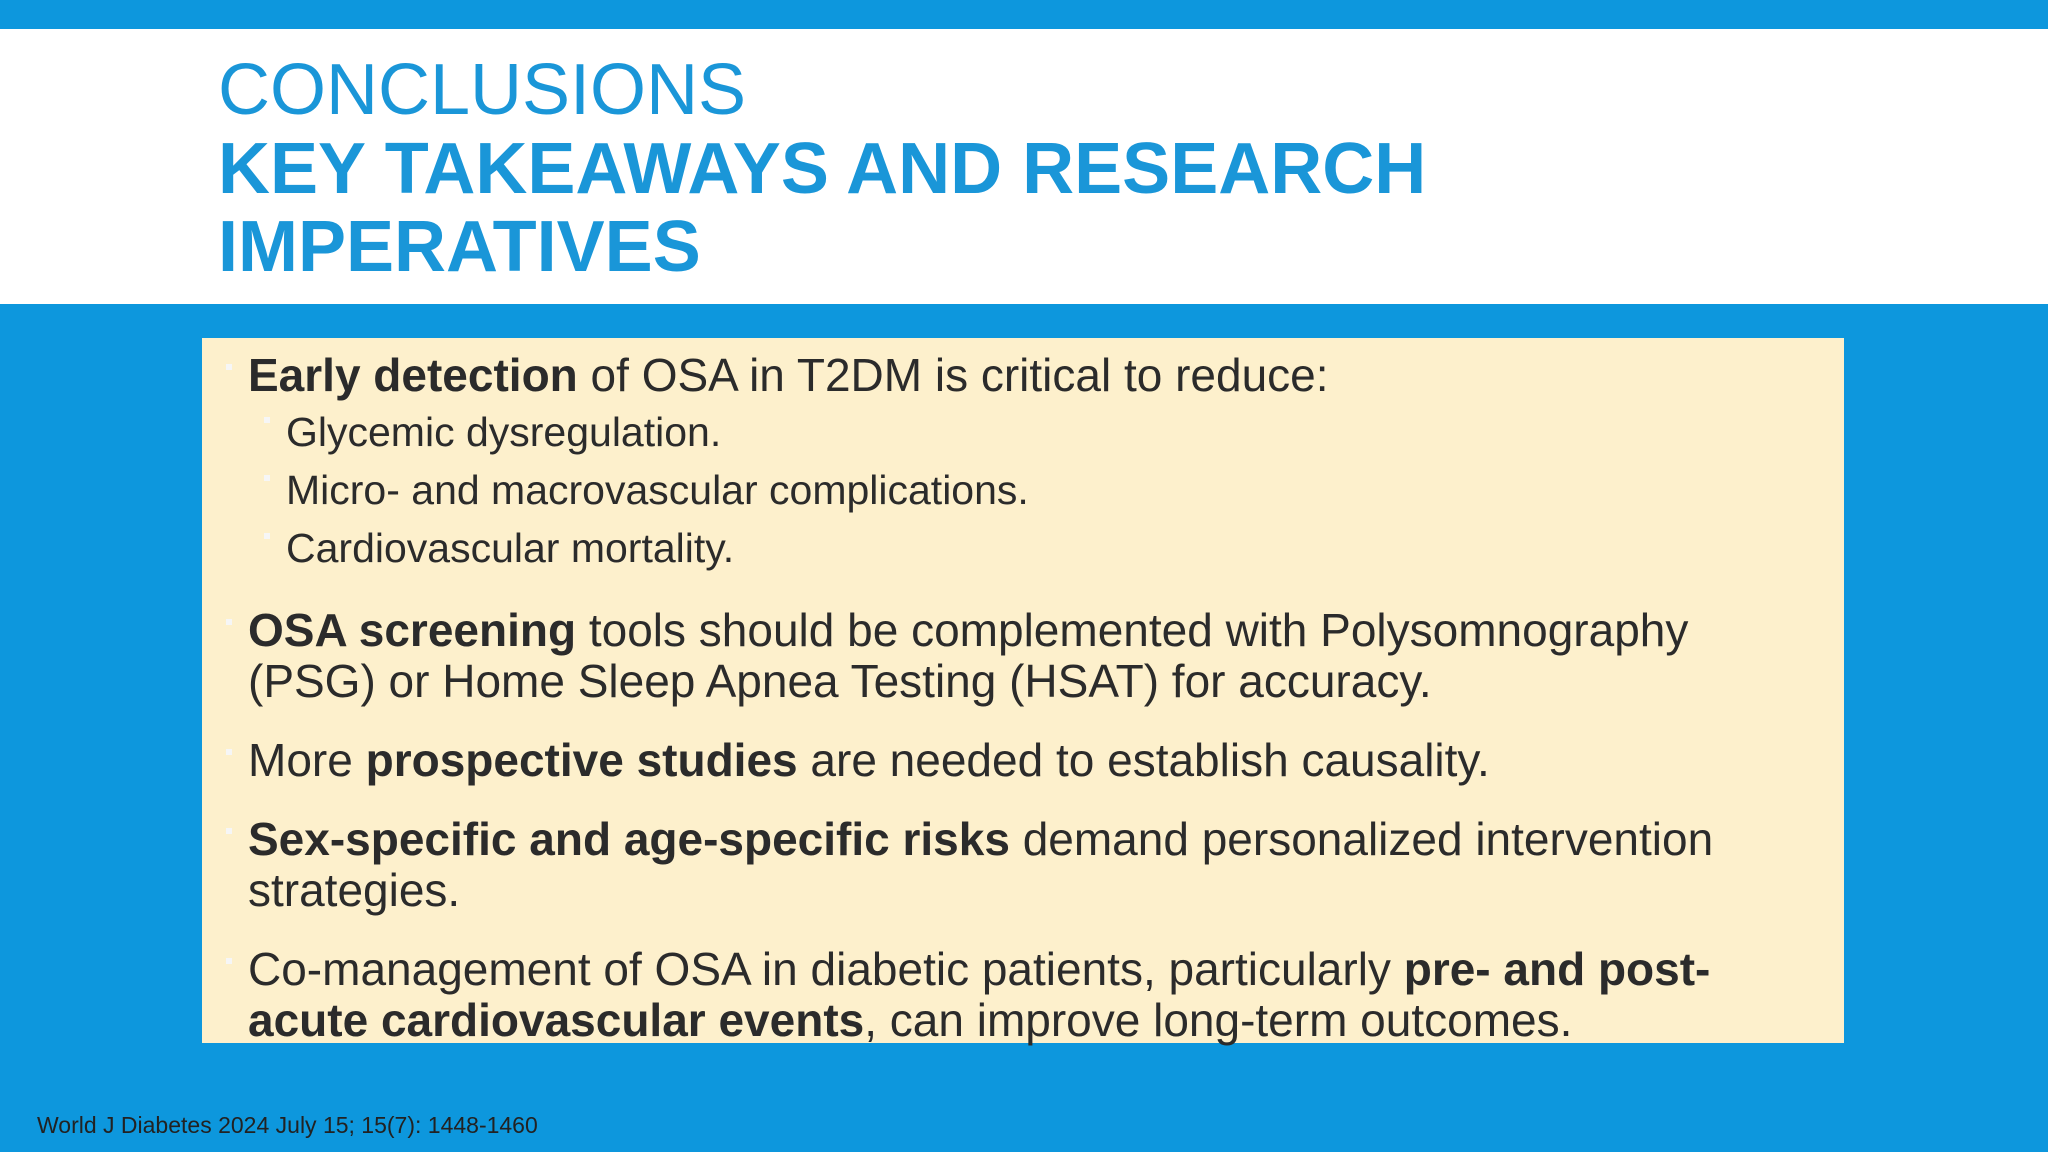 This screenshot has height=1152, width=2048. Describe the element at coordinates (1143, 760) in the screenshot. I see `bullet-text: are needed to establish causality.` at that location.